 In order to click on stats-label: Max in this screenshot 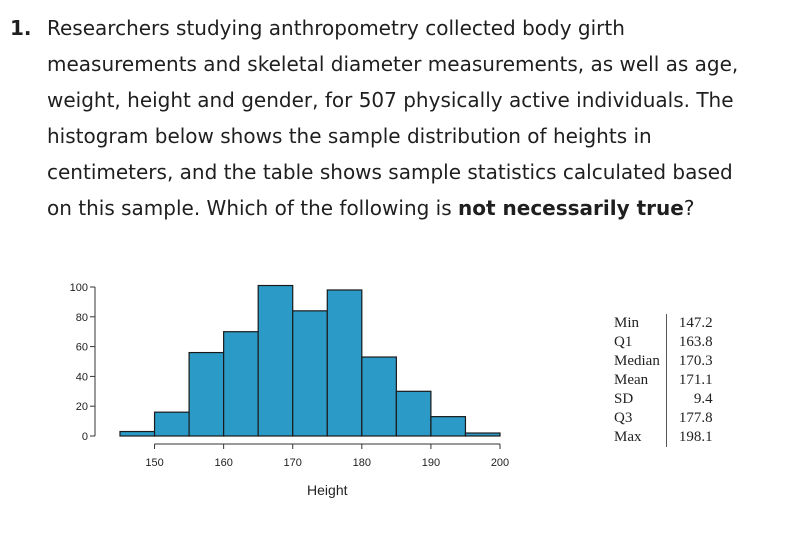, I will do `click(640, 437)`.